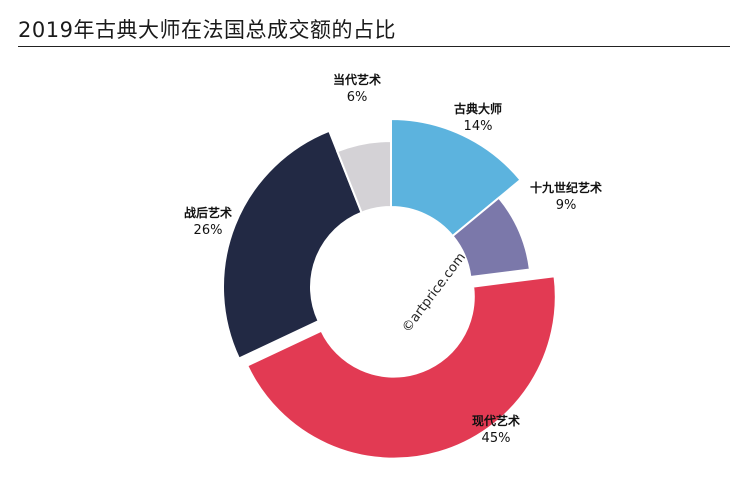 This screenshot has width=753, height=494. What do you see at coordinates (374, 46) in the screenshot?
I see `title-divider` at bounding box center [374, 46].